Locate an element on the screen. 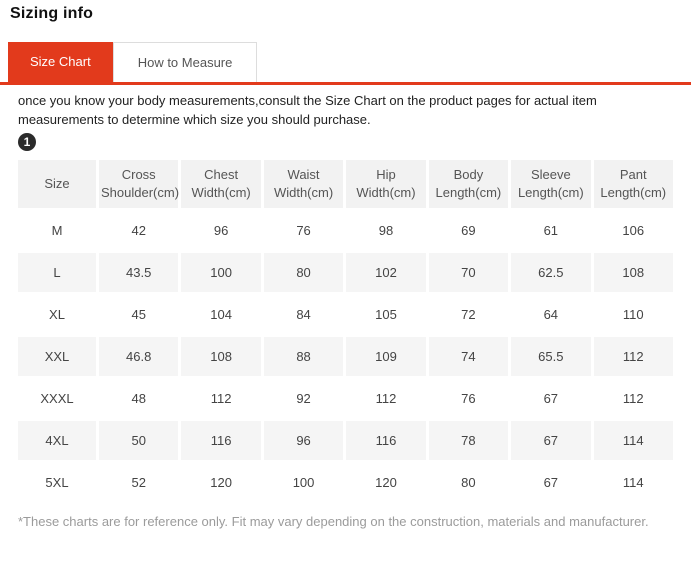  column-header: Size is located at coordinates (57, 183).